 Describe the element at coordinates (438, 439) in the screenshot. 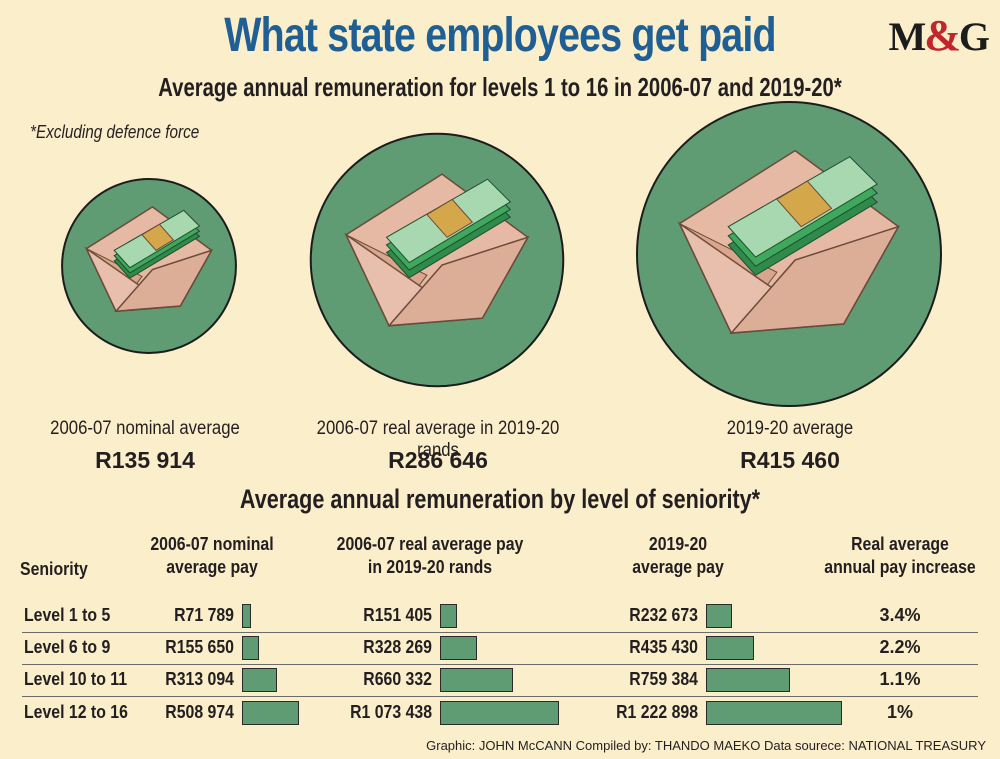

I see `circle-label-real: 2006-07 real average in 2019-20 rands` at that location.